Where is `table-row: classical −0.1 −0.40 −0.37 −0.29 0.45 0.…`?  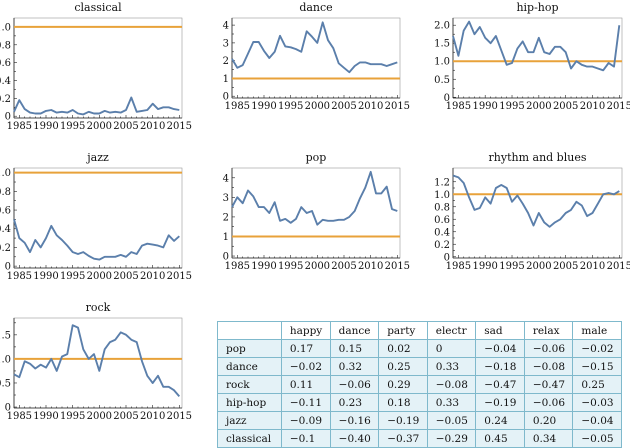 table-row: classical −0.1 −0.40 −0.37 −0.29 0.45 0.… is located at coordinates (419, 438).